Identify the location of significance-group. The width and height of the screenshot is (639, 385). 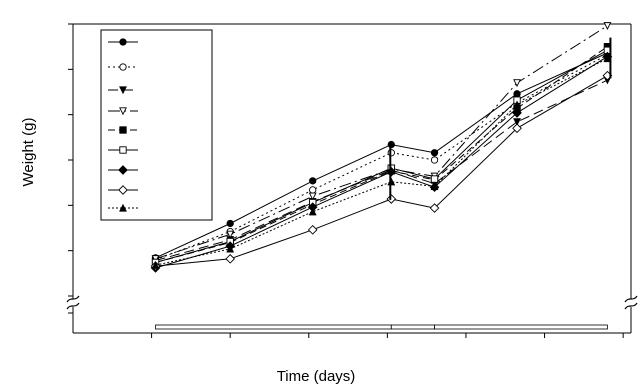
(500, 118).